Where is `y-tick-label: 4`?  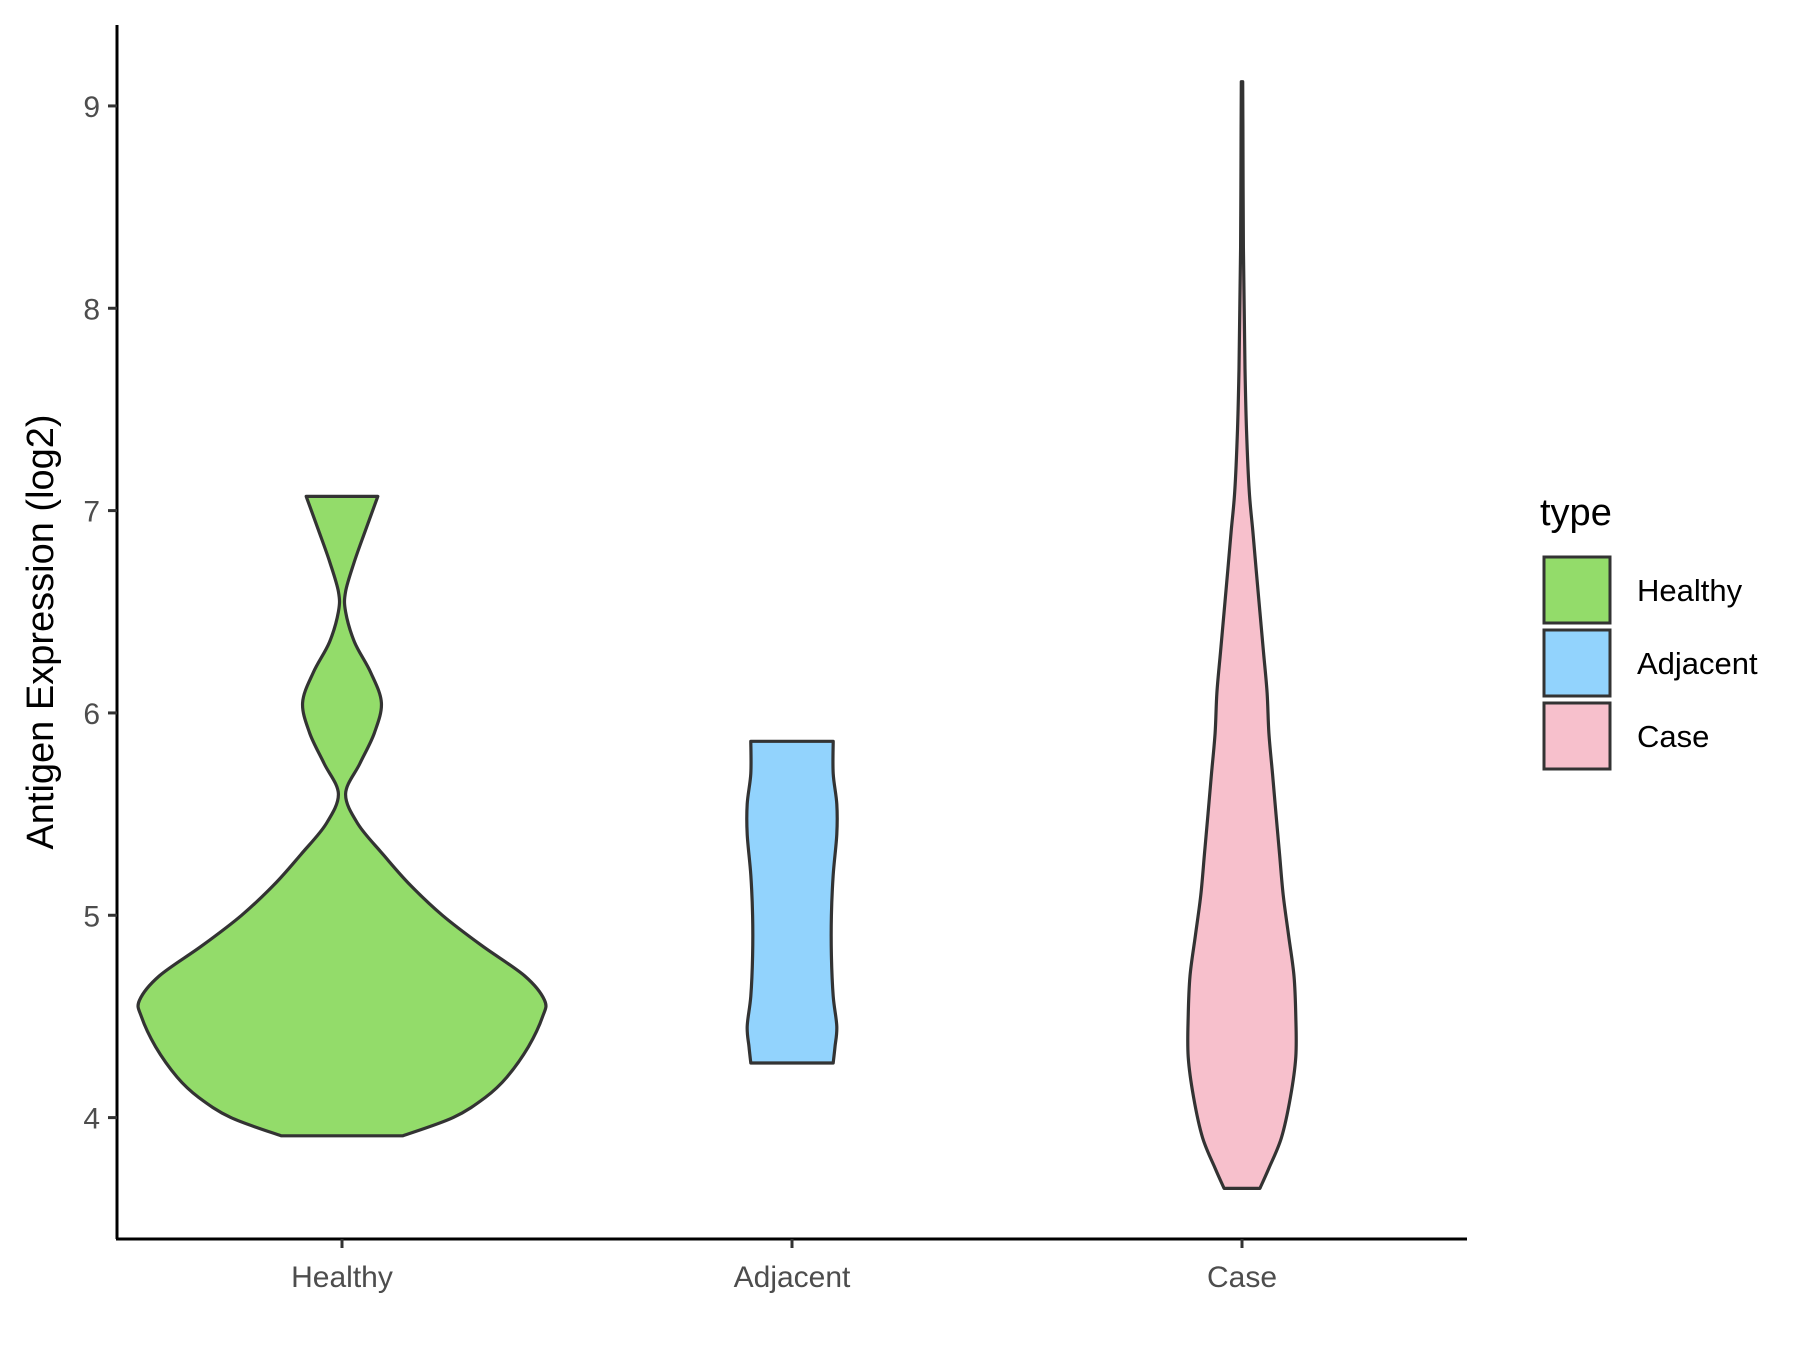
y-tick-label: 4 is located at coordinates (91, 1119).